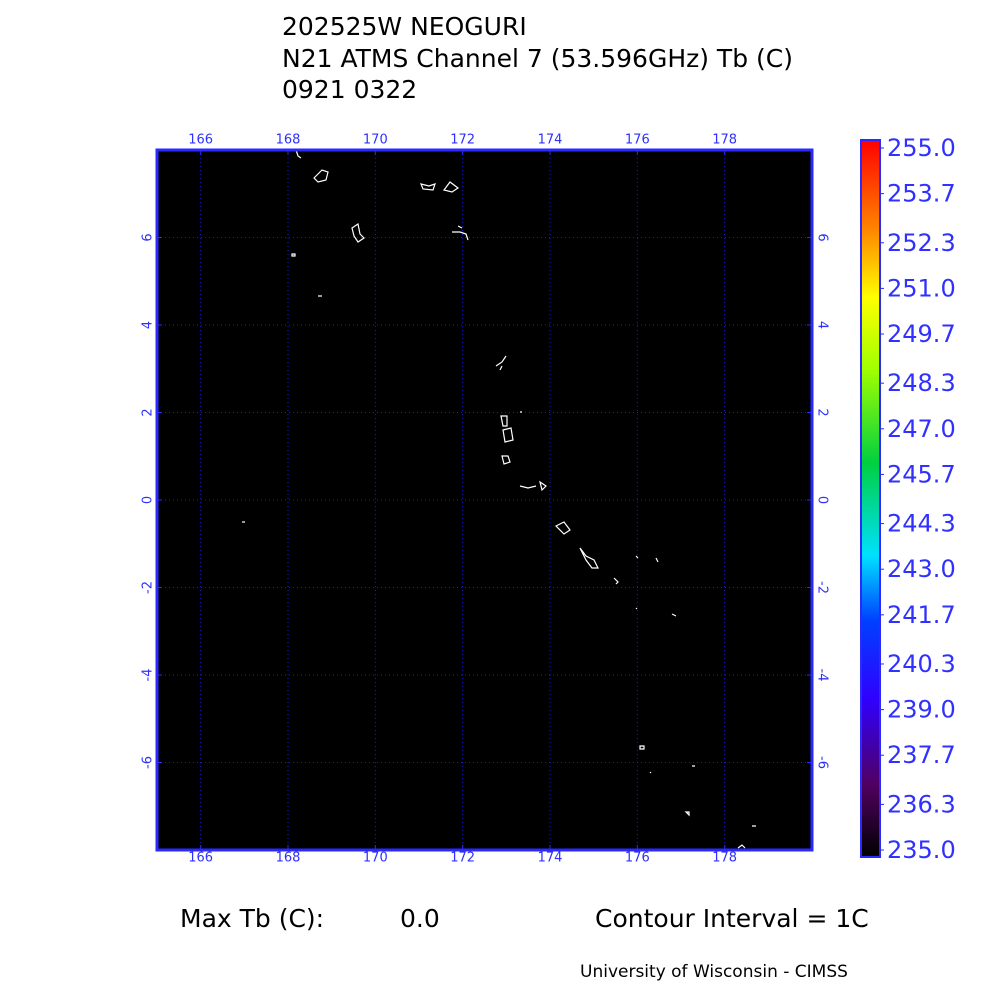 The width and height of the screenshot is (1000, 1000). Describe the element at coordinates (921, 474) in the screenshot. I see `colorbar-label: 245.7` at that location.